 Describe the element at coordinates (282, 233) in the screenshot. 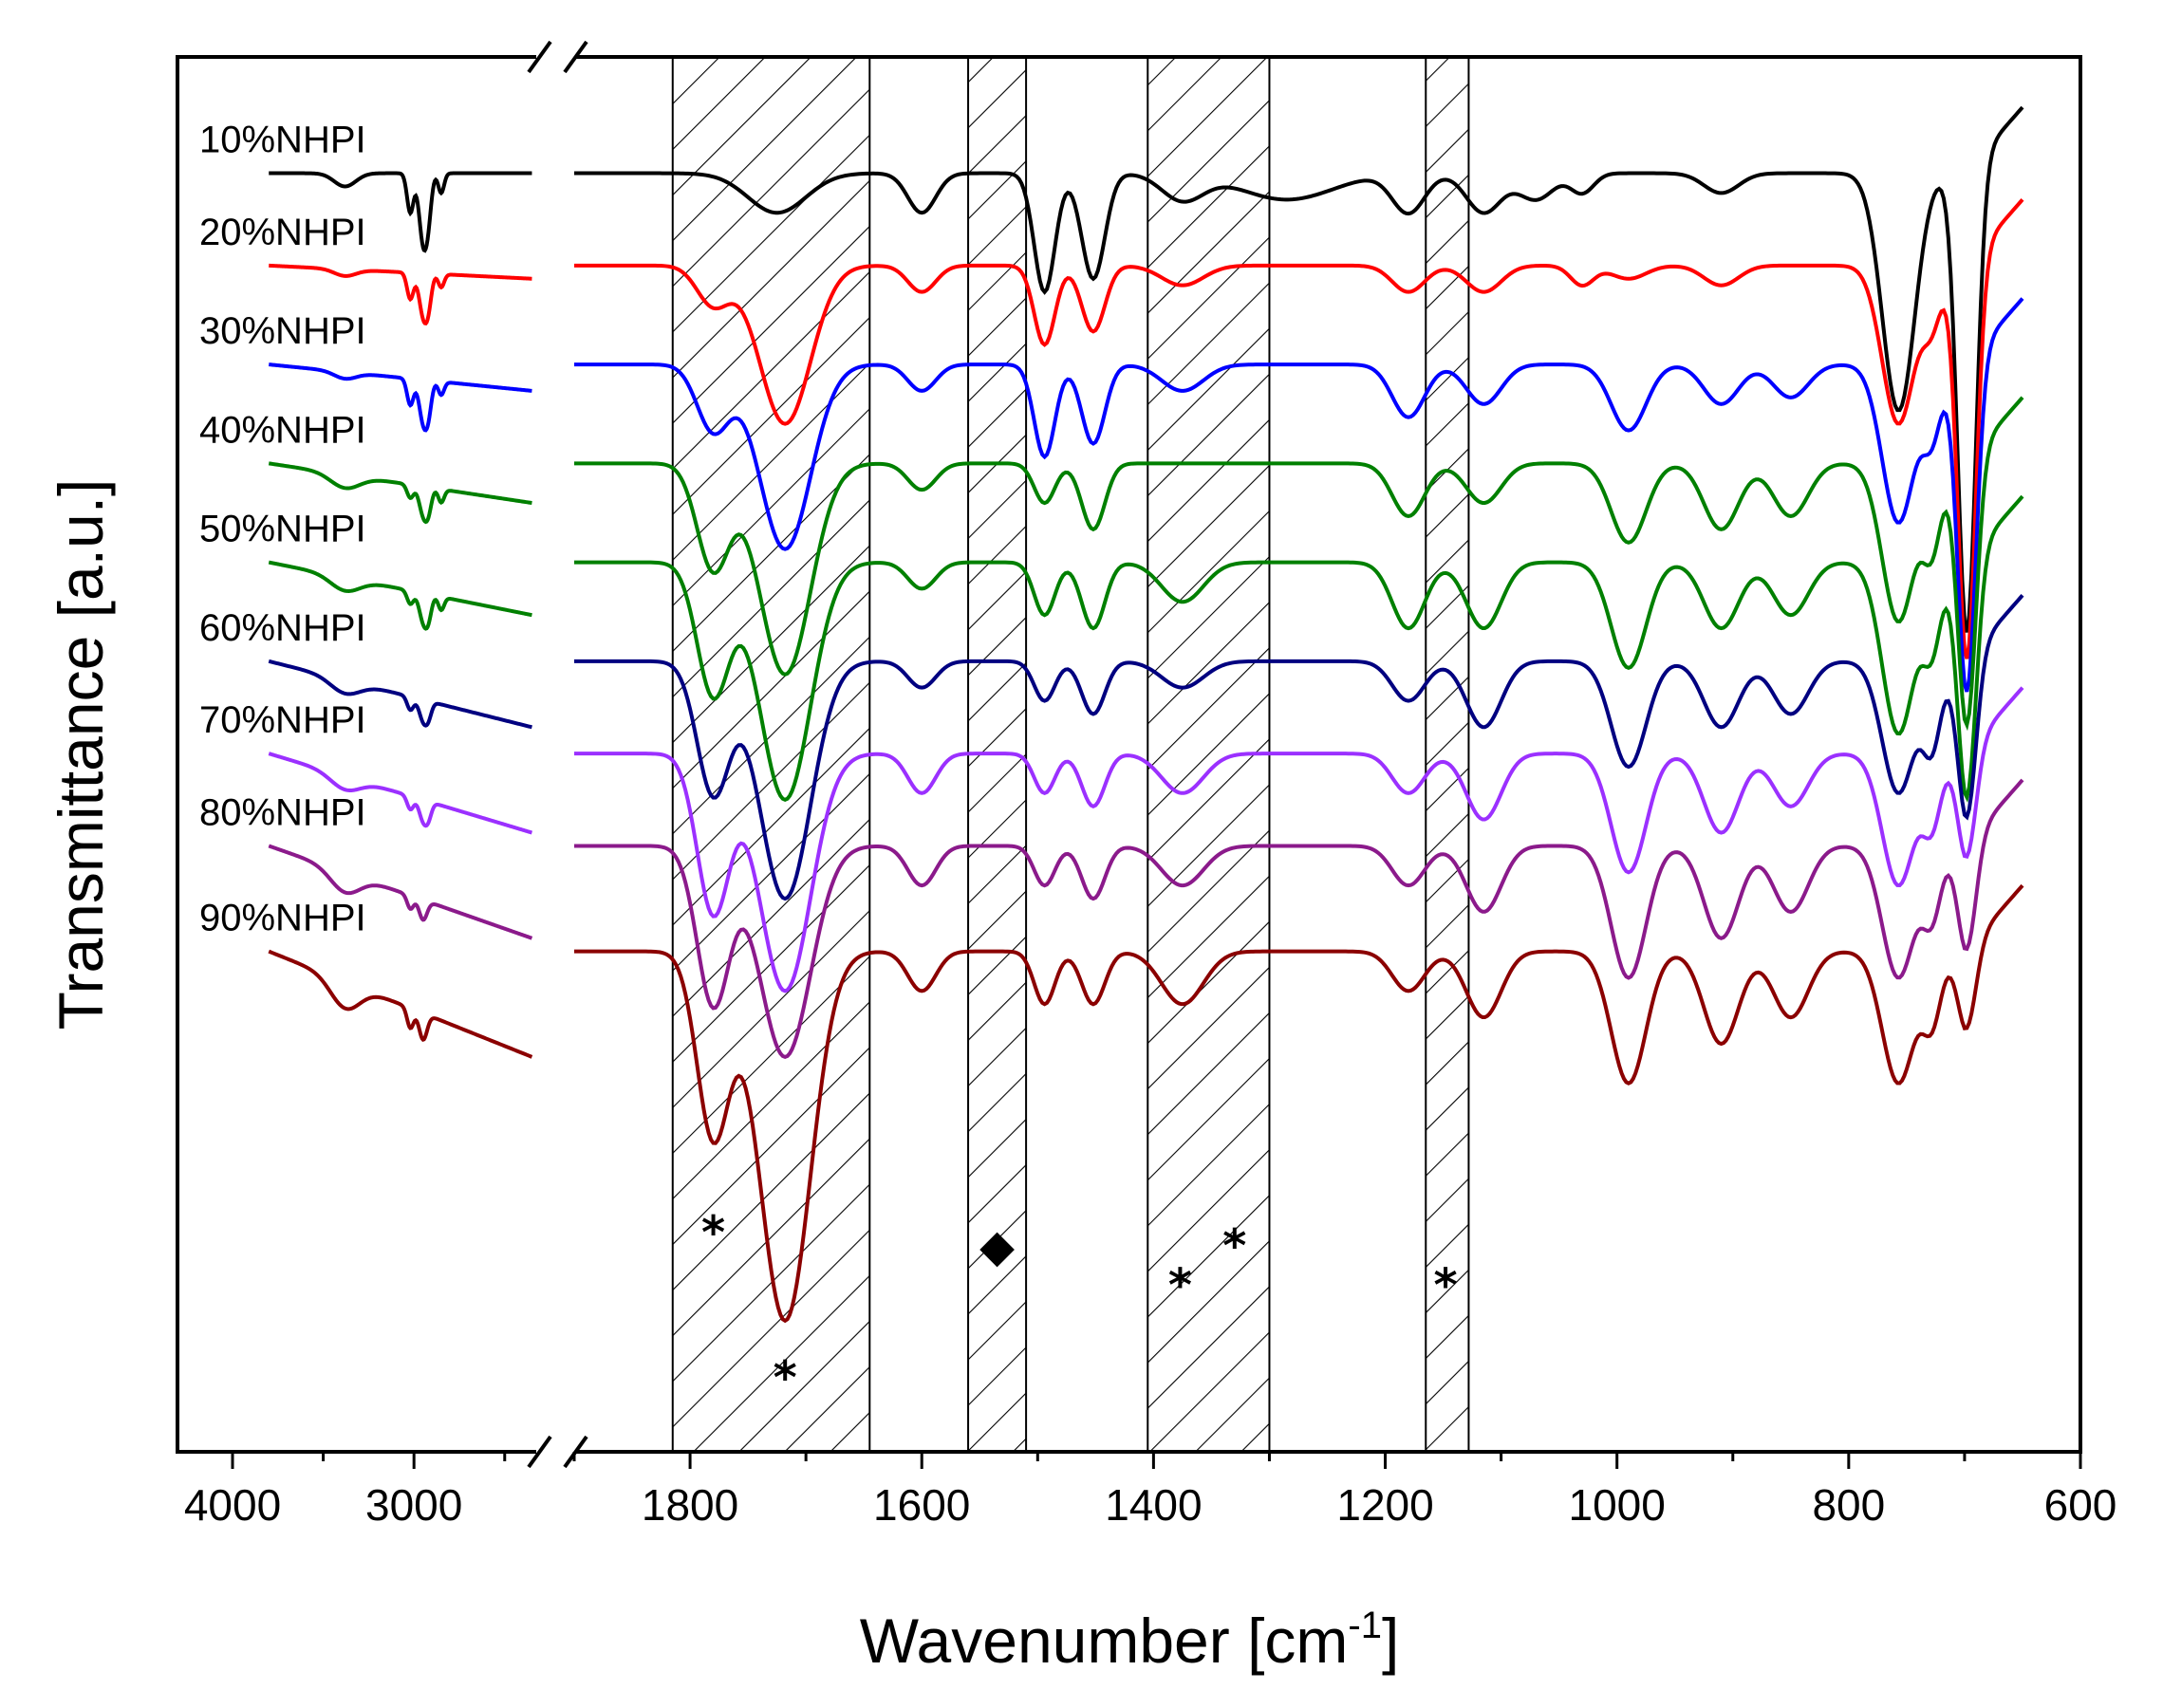

I see `series-label-1: 20%NHPI` at that location.